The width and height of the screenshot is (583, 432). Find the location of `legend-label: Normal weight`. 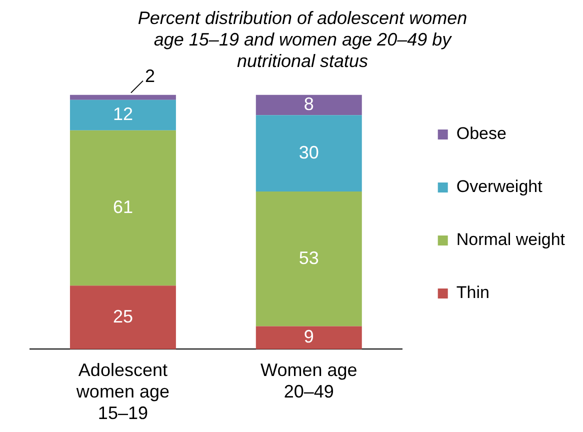

legend-label: Normal weight is located at coordinates (511, 240).